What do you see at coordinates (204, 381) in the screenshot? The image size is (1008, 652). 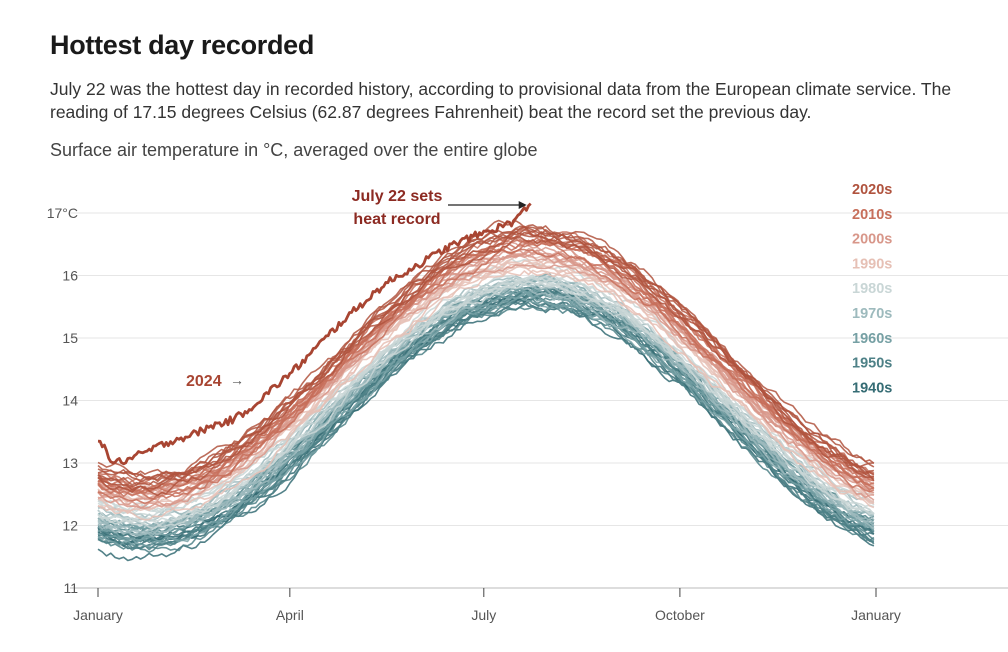 I see `label-2024: 2024` at bounding box center [204, 381].